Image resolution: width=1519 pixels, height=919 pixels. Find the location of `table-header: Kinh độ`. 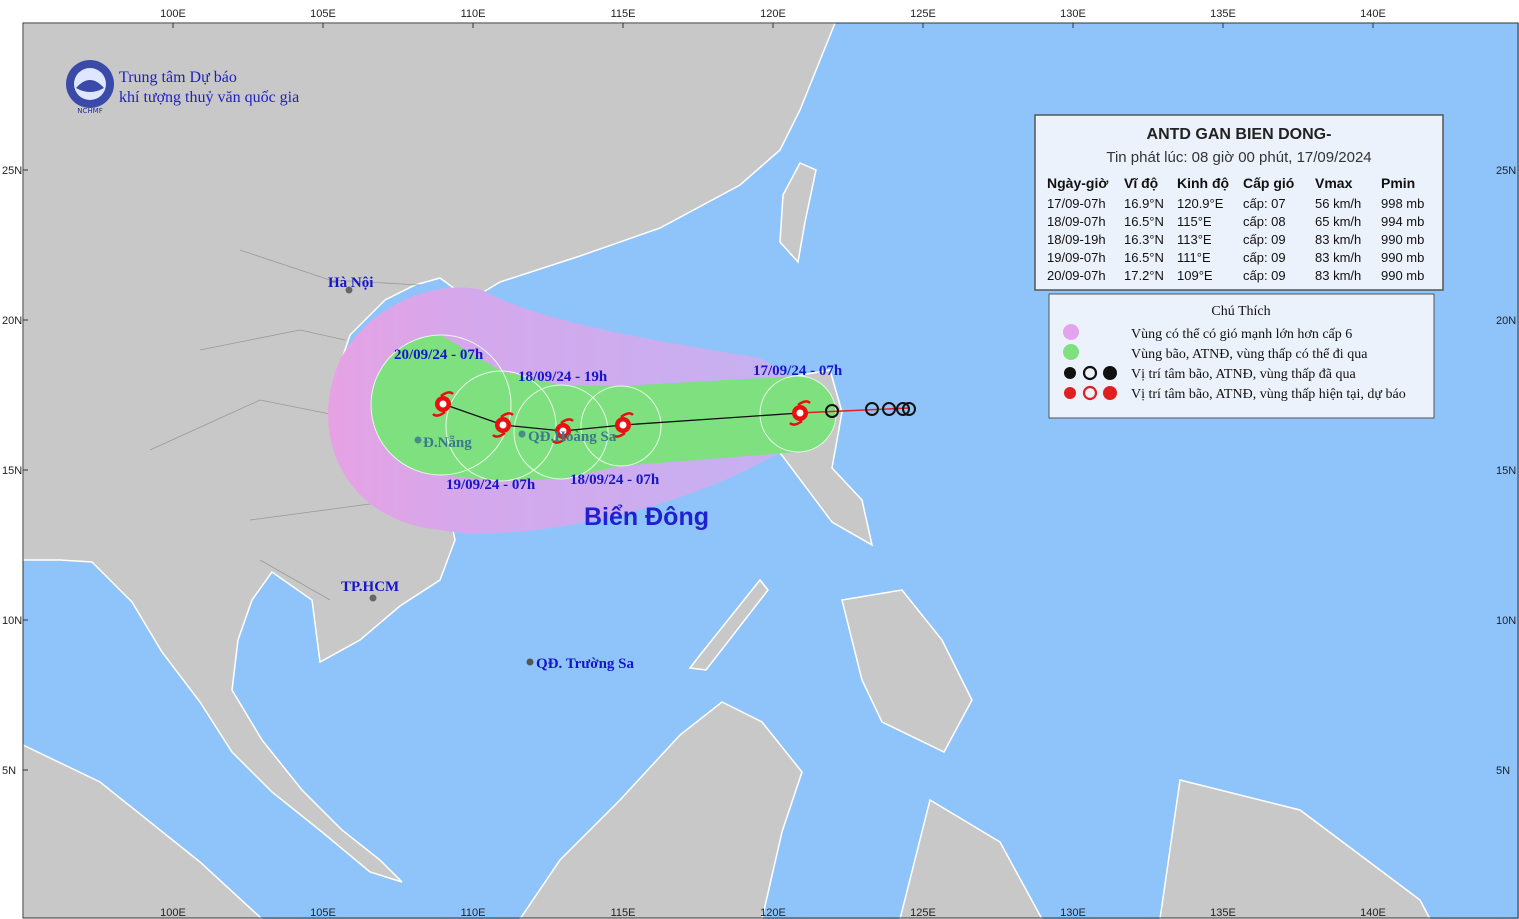

table-header: Kinh độ is located at coordinates (1203, 183).